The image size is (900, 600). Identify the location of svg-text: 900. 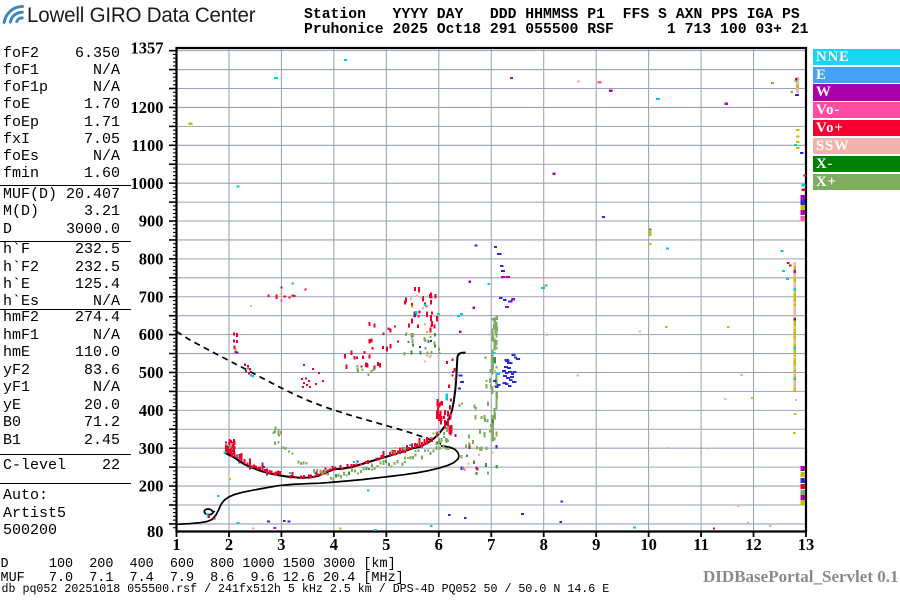
(151, 221).